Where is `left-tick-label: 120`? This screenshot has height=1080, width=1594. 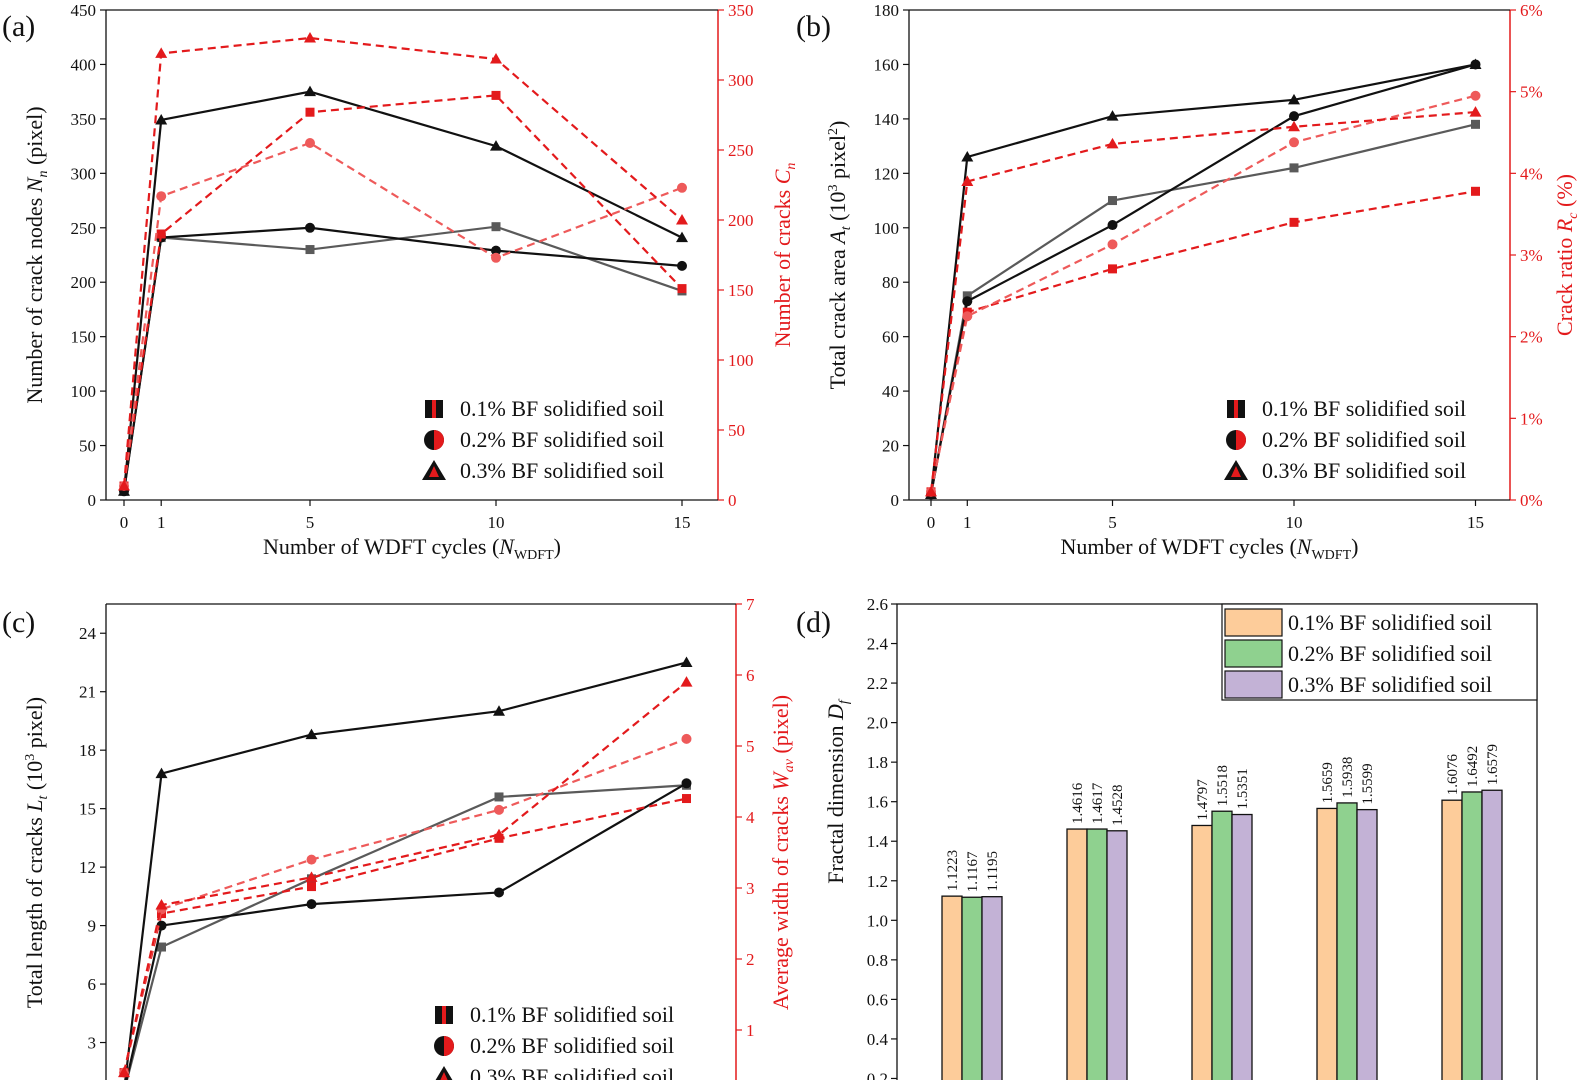 left-tick-label: 120 is located at coordinates (887, 173).